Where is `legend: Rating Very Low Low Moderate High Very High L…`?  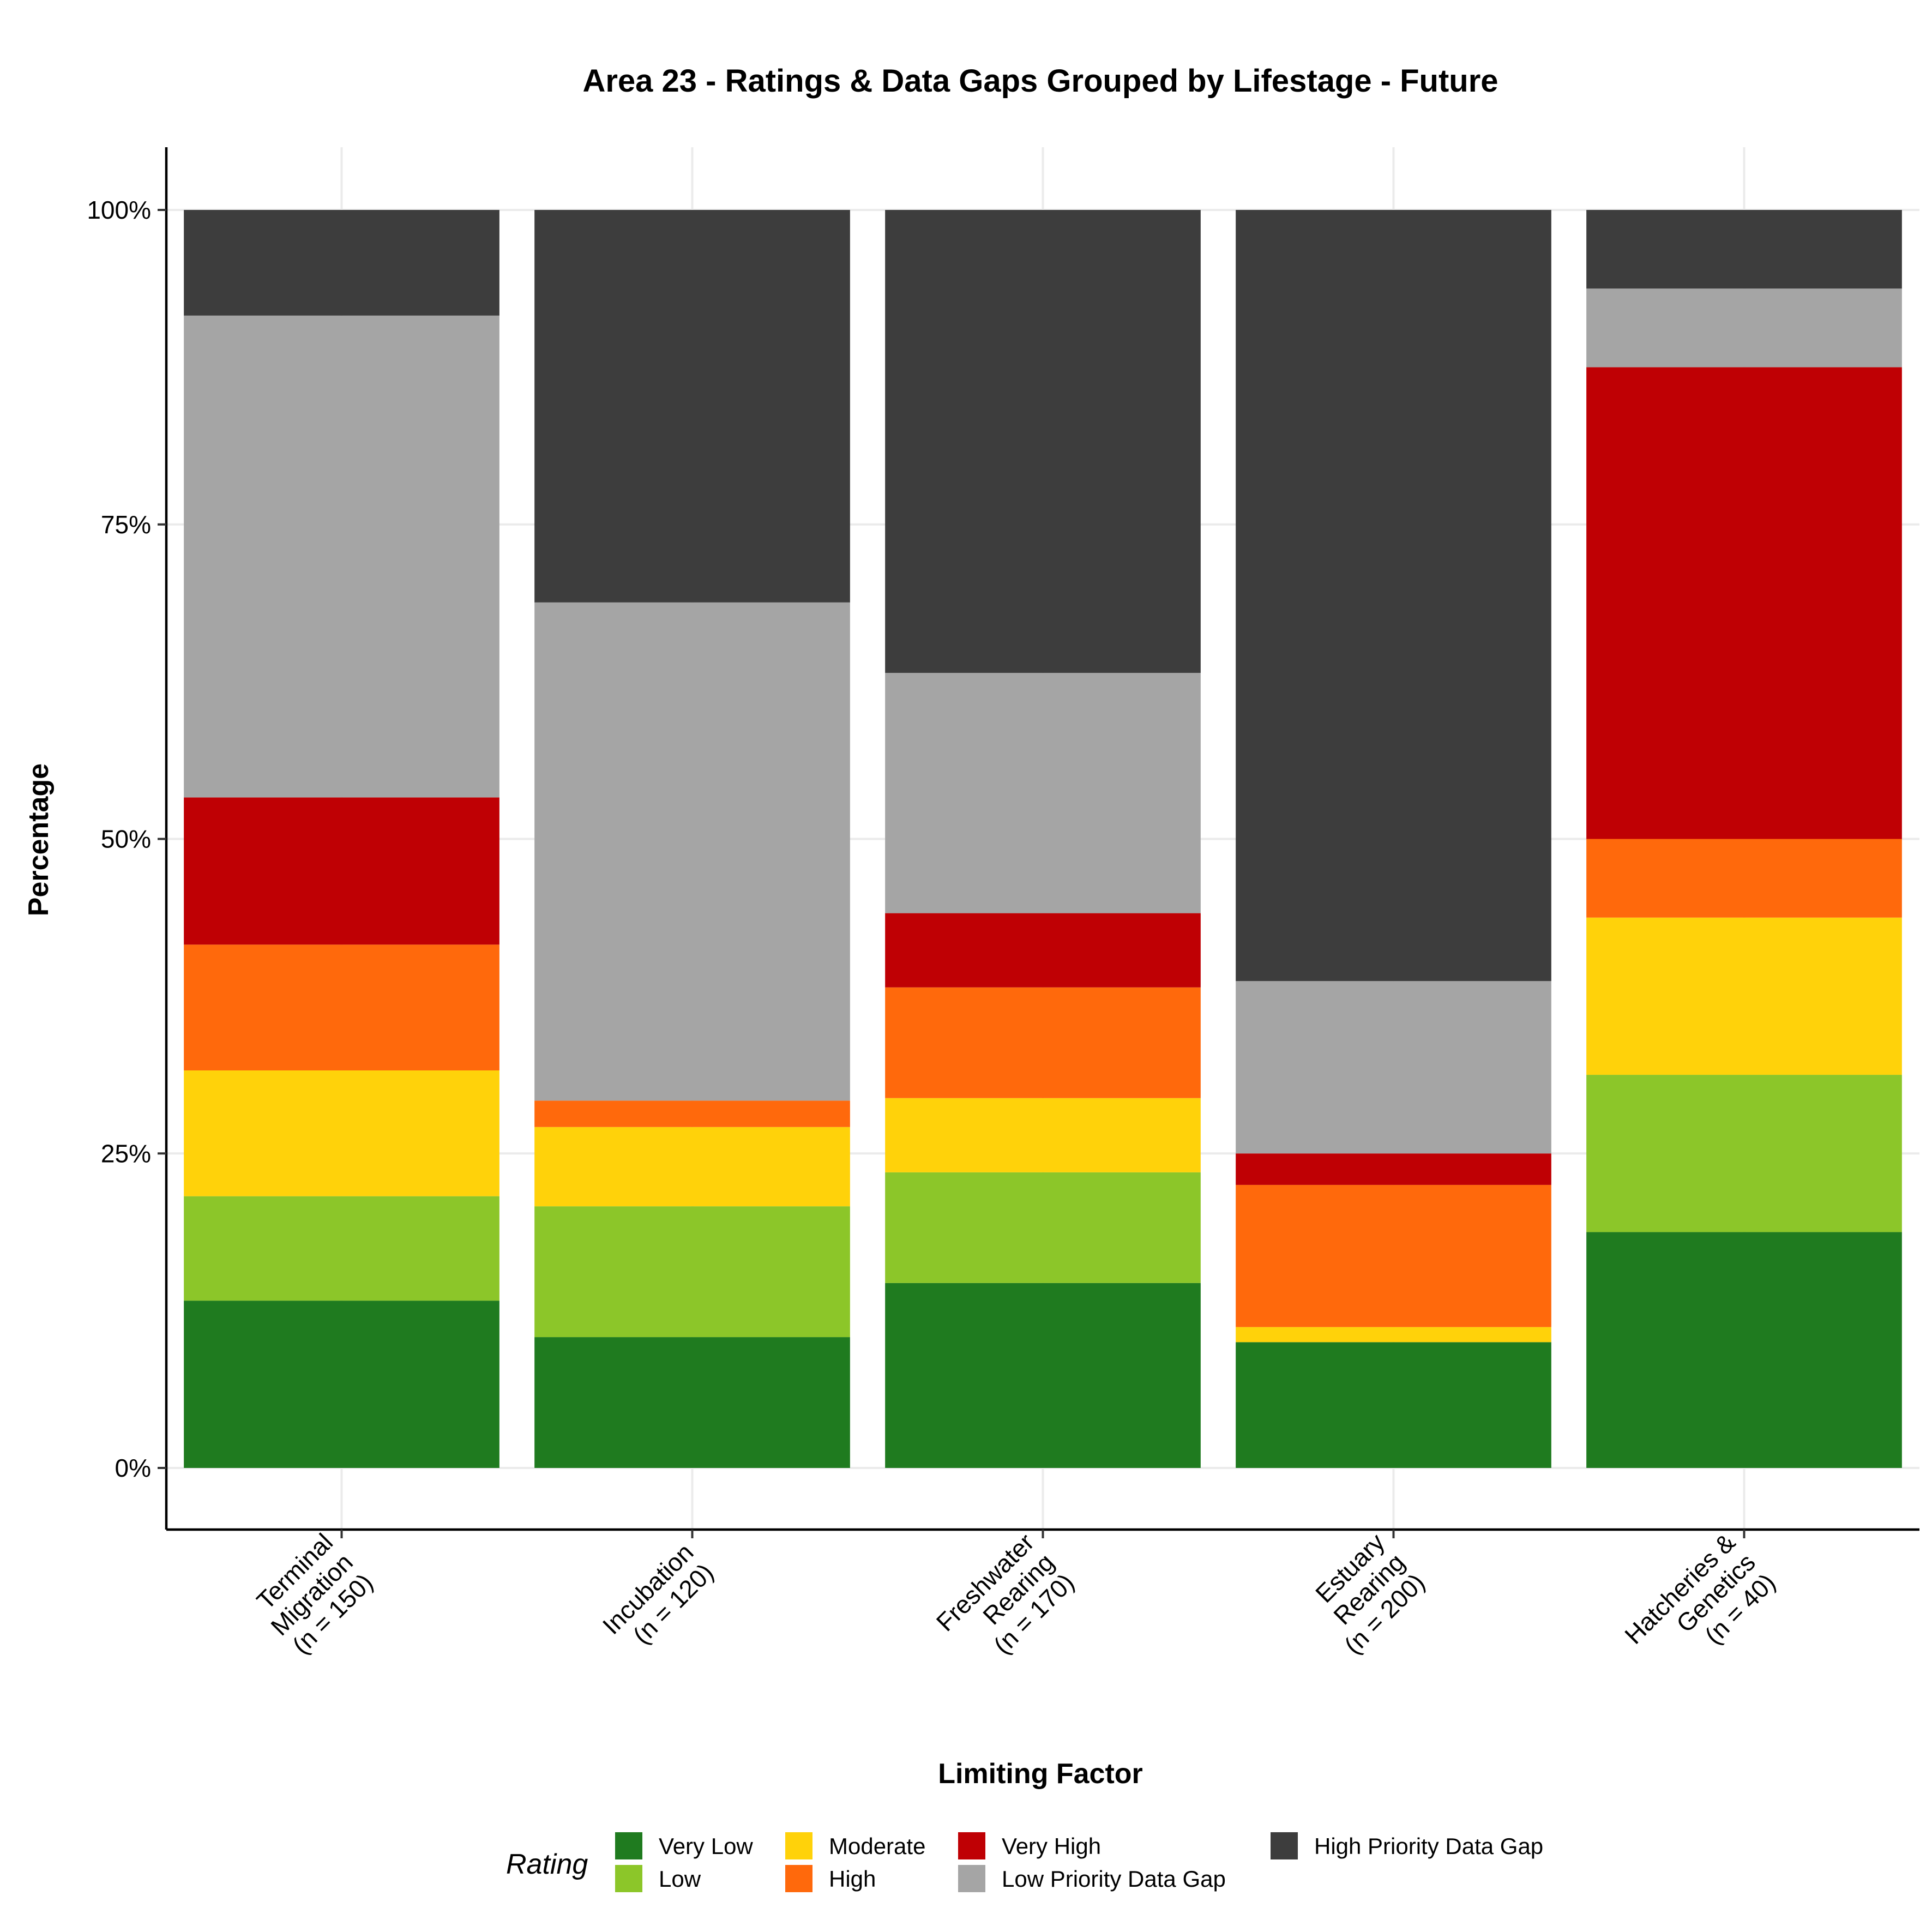
legend: Rating Very Low Low Moderate High Very High L… is located at coordinates (1024, 1862).